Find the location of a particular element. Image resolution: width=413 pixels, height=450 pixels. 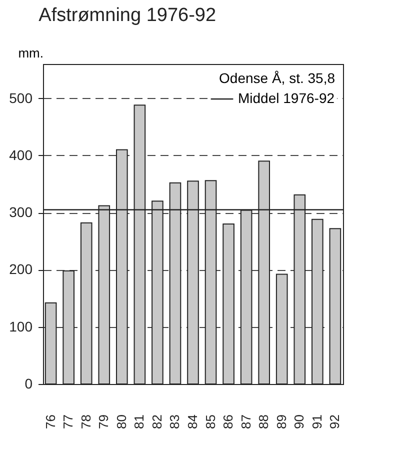

x-tick-label: 87 is located at coordinates (246, 421).